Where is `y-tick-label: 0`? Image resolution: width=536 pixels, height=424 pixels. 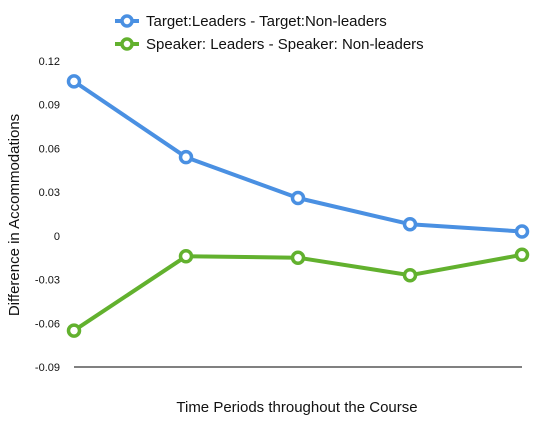
y-tick-label: 0 is located at coordinates (57, 237).